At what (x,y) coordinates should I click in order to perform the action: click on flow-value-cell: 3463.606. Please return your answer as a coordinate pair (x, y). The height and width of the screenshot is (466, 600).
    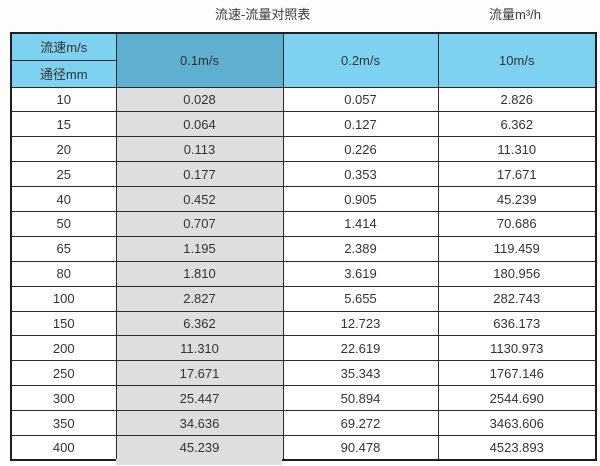
    Looking at the image, I should click on (517, 423).